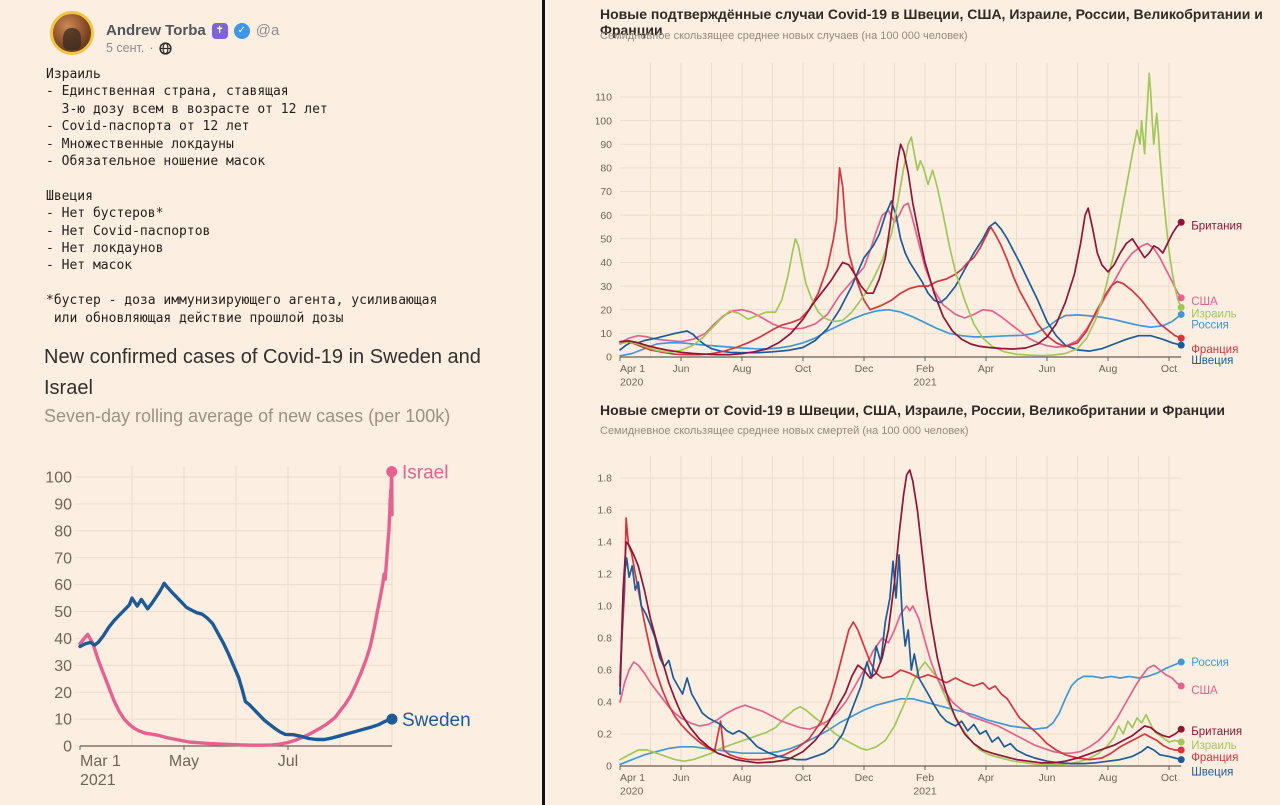 Image resolution: width=1280 pixels, height=805 pixels. What do you see at coordinates (925, 778) in the screenshot?
I see `x-tick-label: Feb` at bounding box center [925, 778].